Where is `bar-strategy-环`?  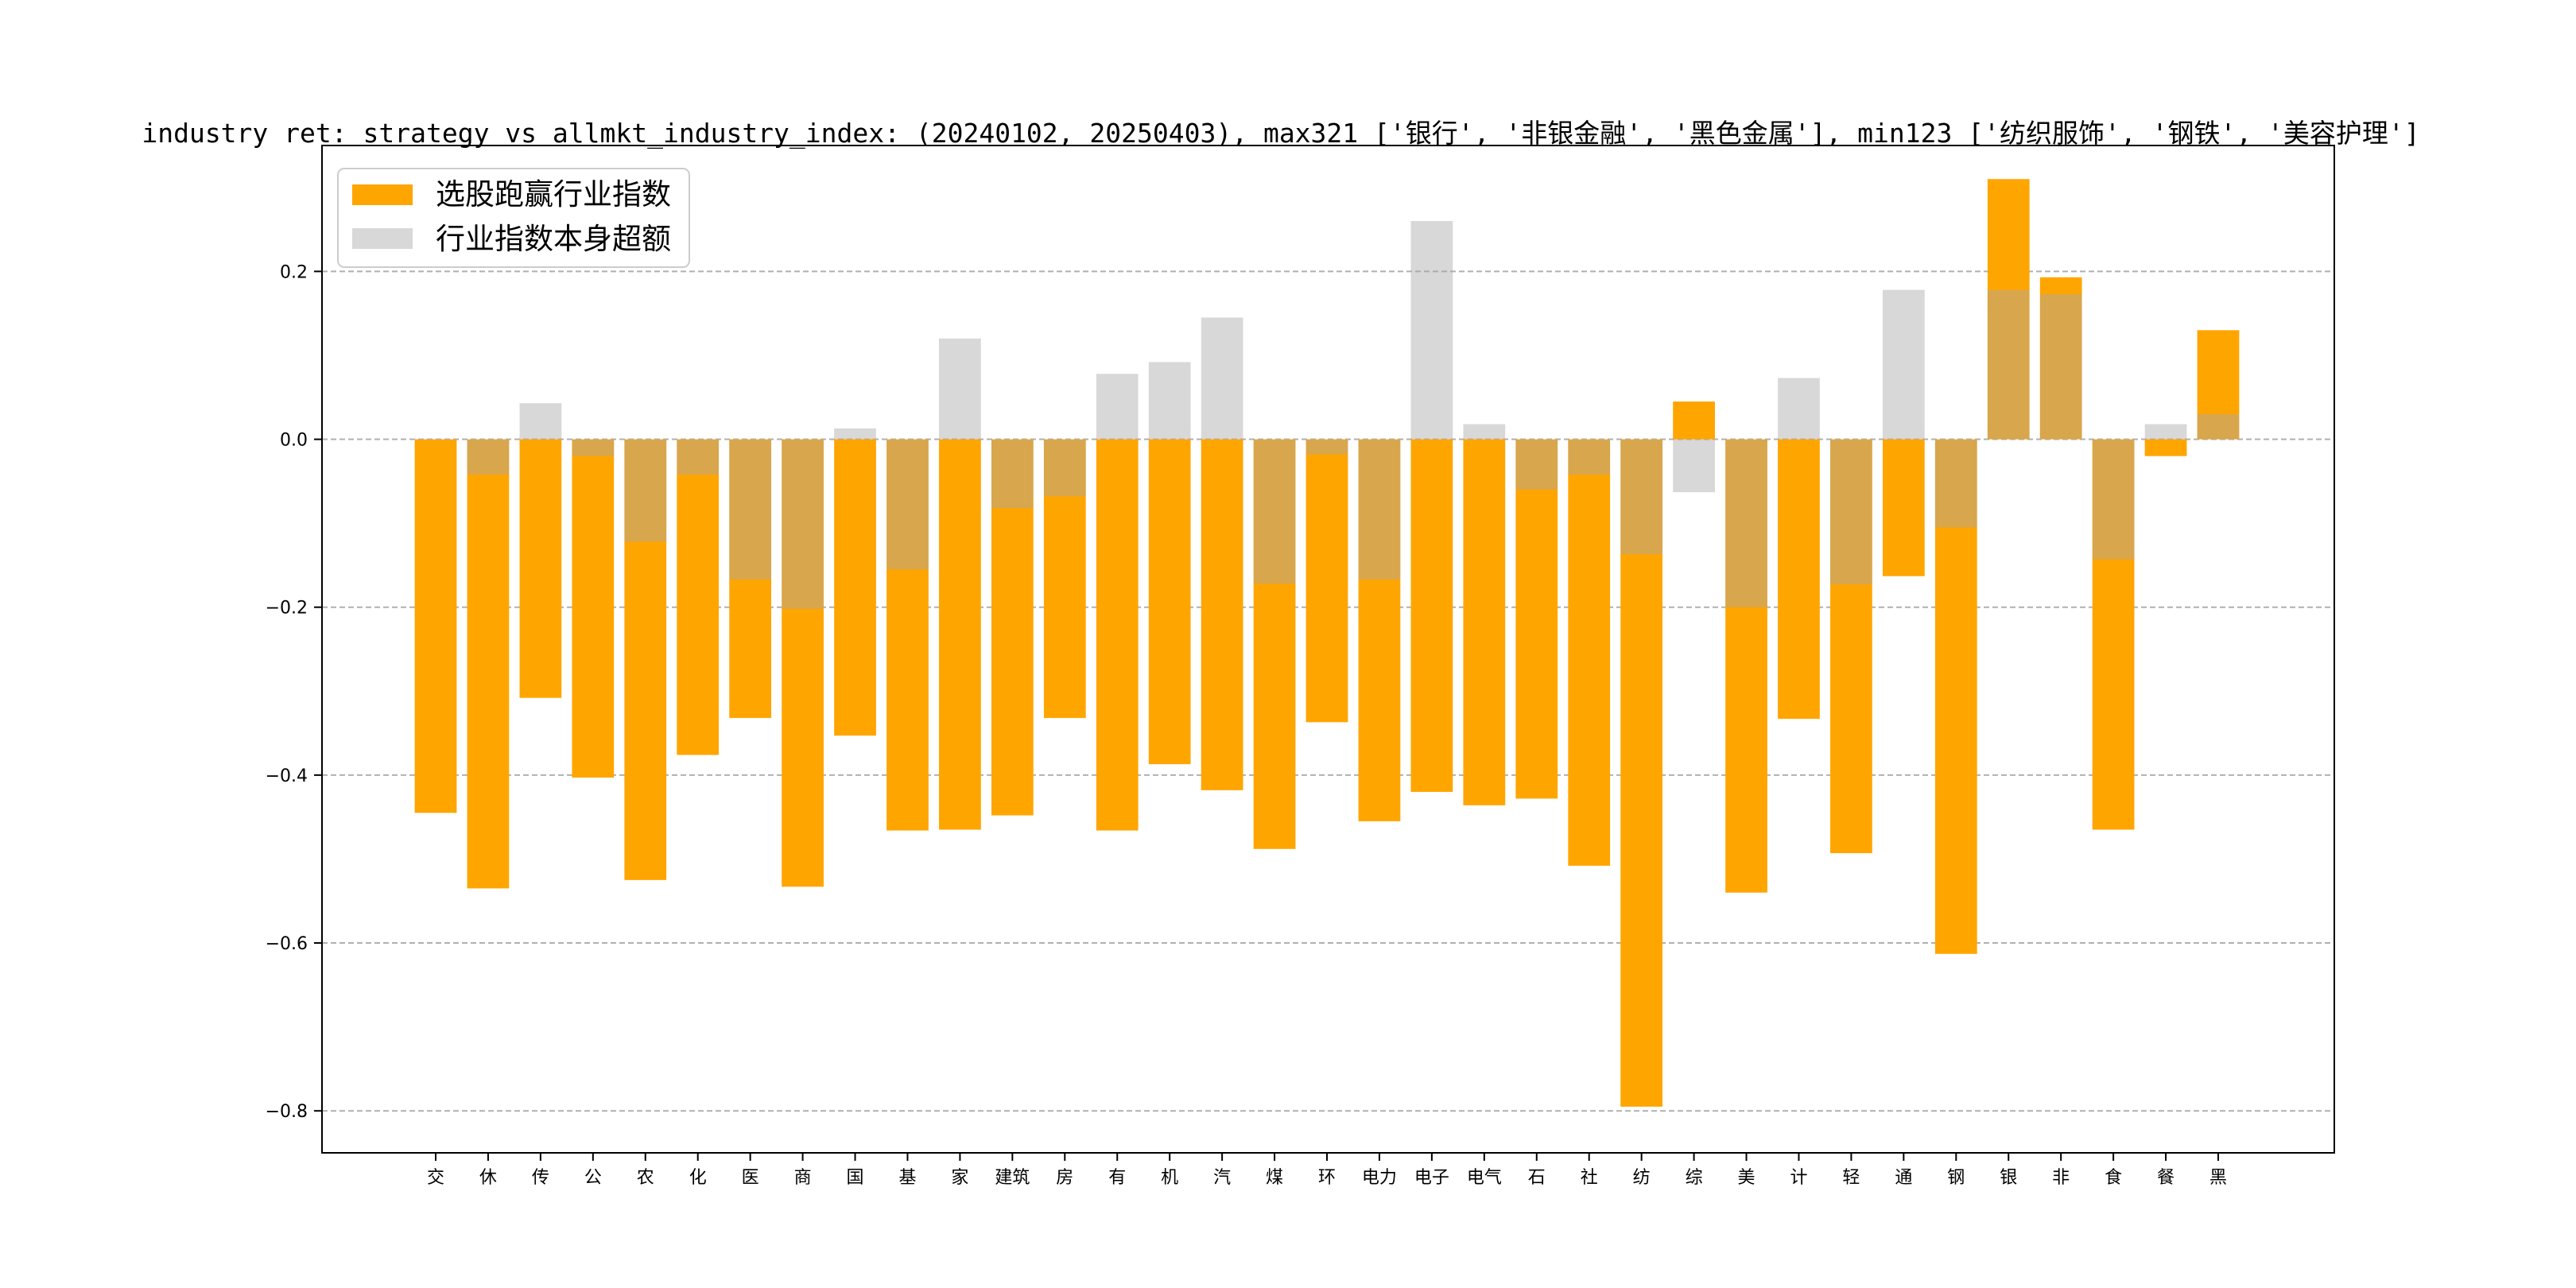
bar-strategy-环 is located at coordinates (1327, 581).